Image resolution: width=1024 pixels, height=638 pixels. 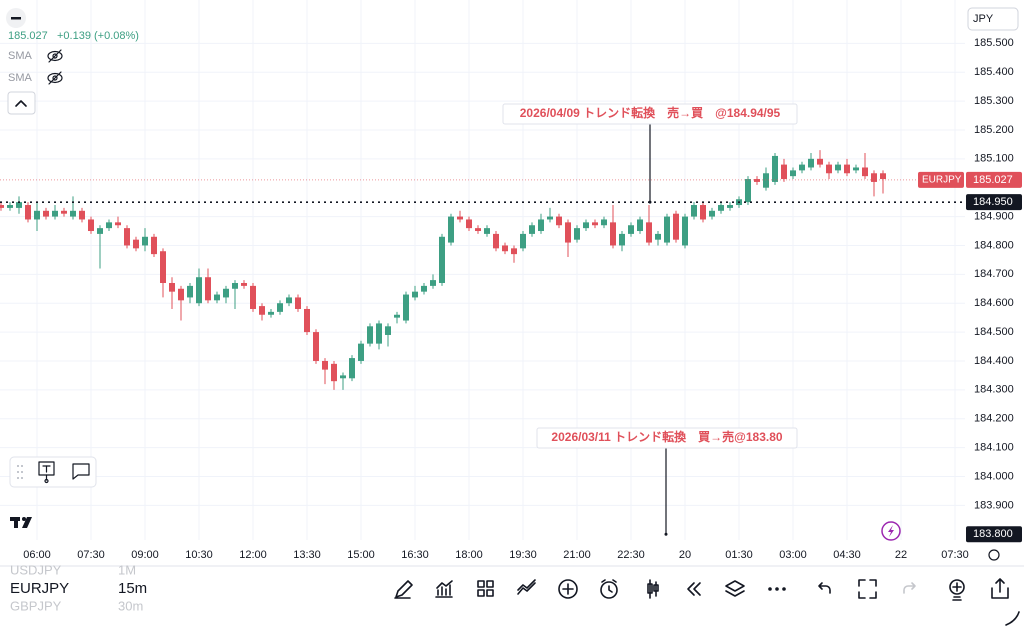 What do you see at coordinates (39, 588) in the screenshot?
I see `symbol-name: EURJPY` at bounding box center [39, 588].